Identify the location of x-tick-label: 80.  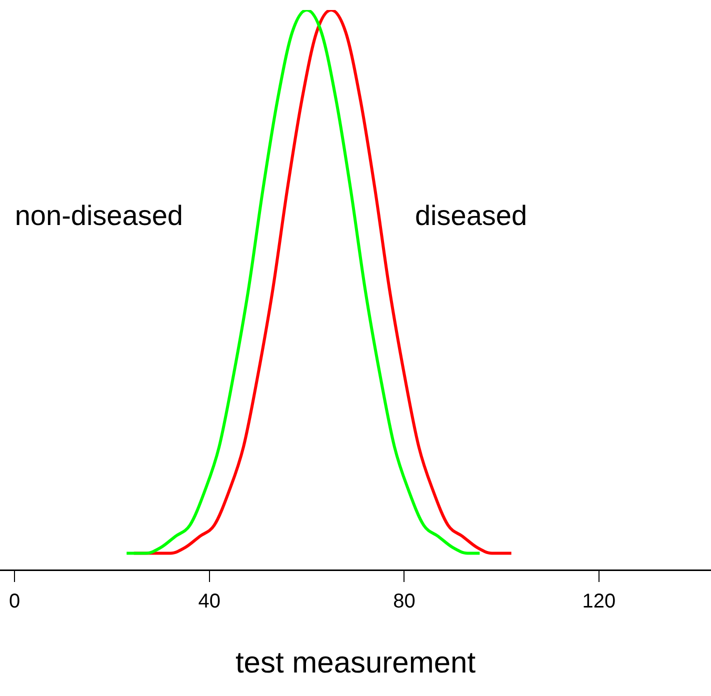
(404, 601).